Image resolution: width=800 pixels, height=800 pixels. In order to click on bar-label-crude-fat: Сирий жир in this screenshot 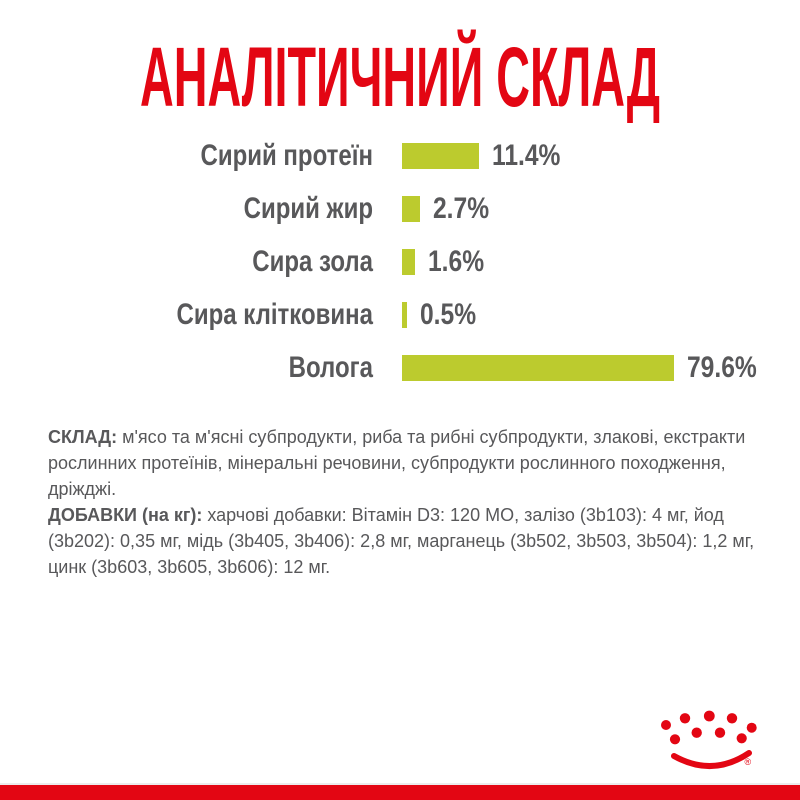, I will do `click(308, 208)`.